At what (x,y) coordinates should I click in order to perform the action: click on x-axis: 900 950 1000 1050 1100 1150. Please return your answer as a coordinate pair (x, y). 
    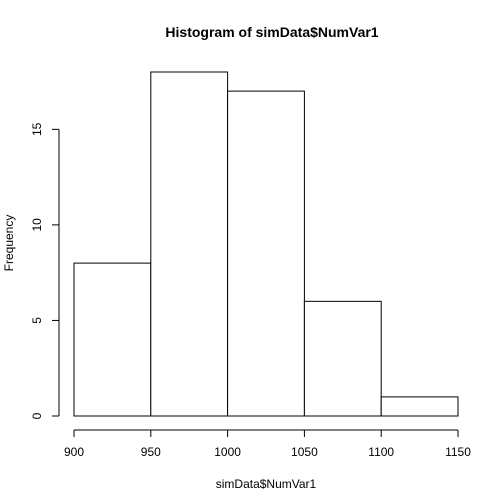
    Looking at the image, I should click on (267, 444).